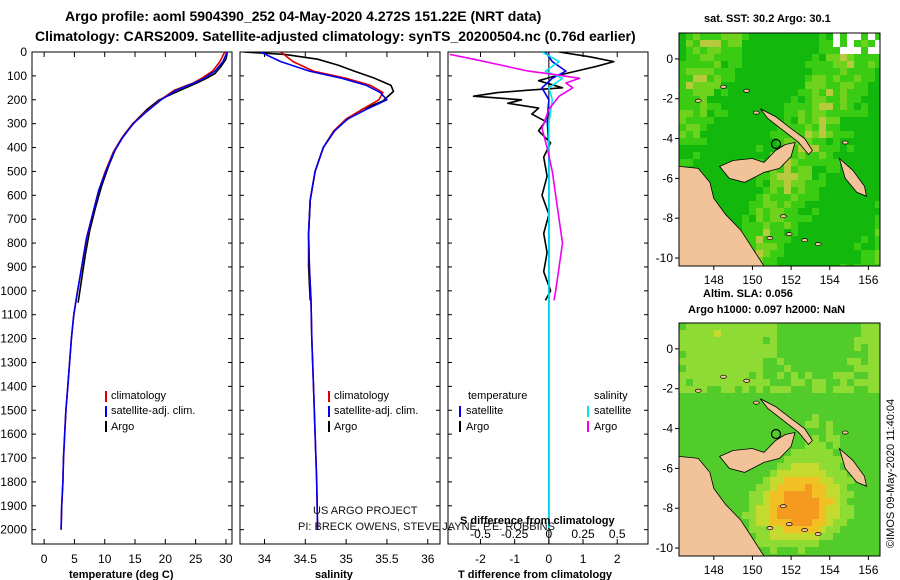  I want to click on sst-map-title: sat. SST: 30.2 Argo: 30.1, so click(767, 19).